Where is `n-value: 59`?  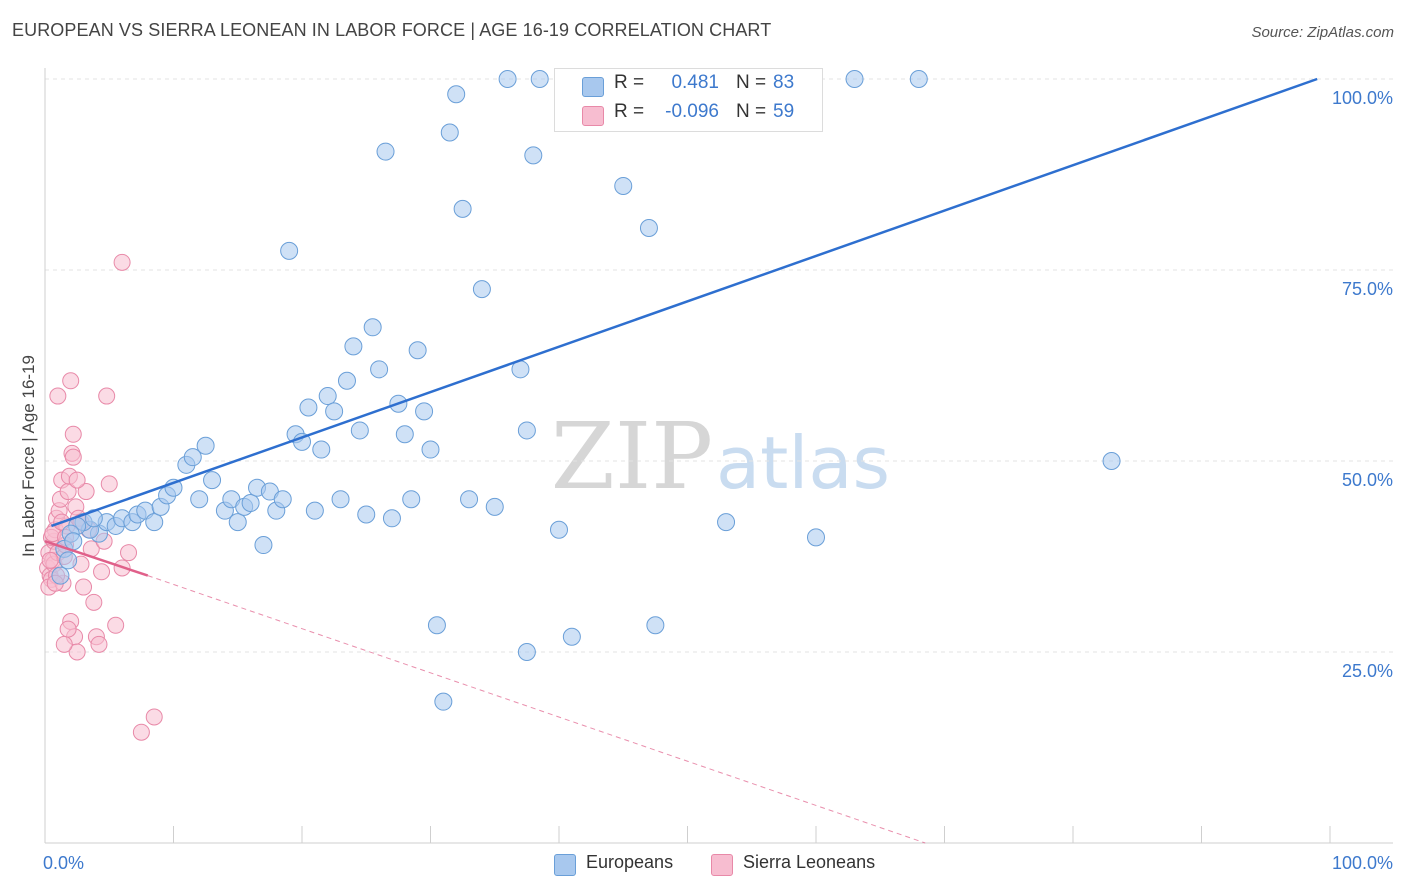
n-value: 59 is located at coordinates (784, 111).